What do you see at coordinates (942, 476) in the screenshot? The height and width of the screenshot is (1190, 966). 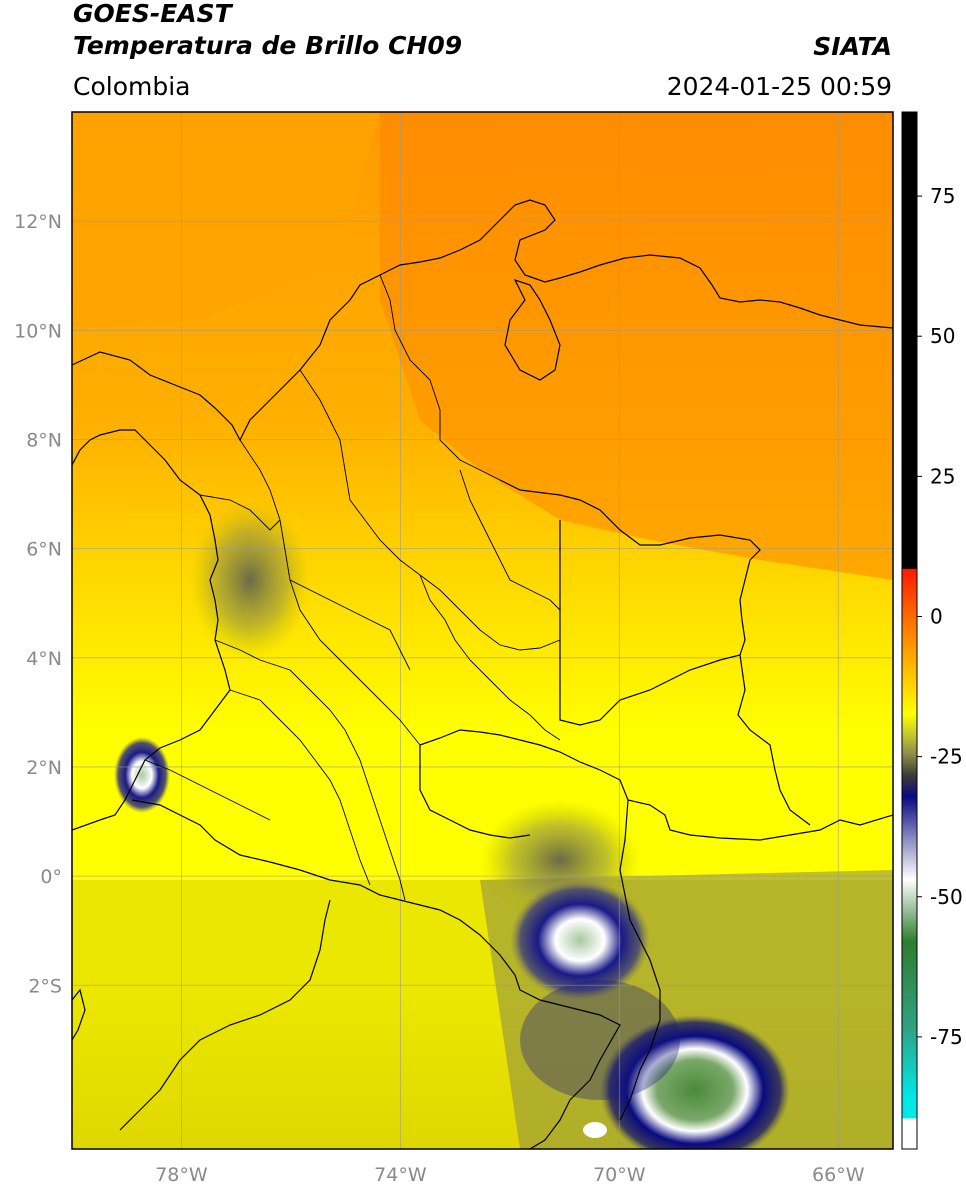 I see `colorbar-tick-label: 25` at bounding box center [942, 476].